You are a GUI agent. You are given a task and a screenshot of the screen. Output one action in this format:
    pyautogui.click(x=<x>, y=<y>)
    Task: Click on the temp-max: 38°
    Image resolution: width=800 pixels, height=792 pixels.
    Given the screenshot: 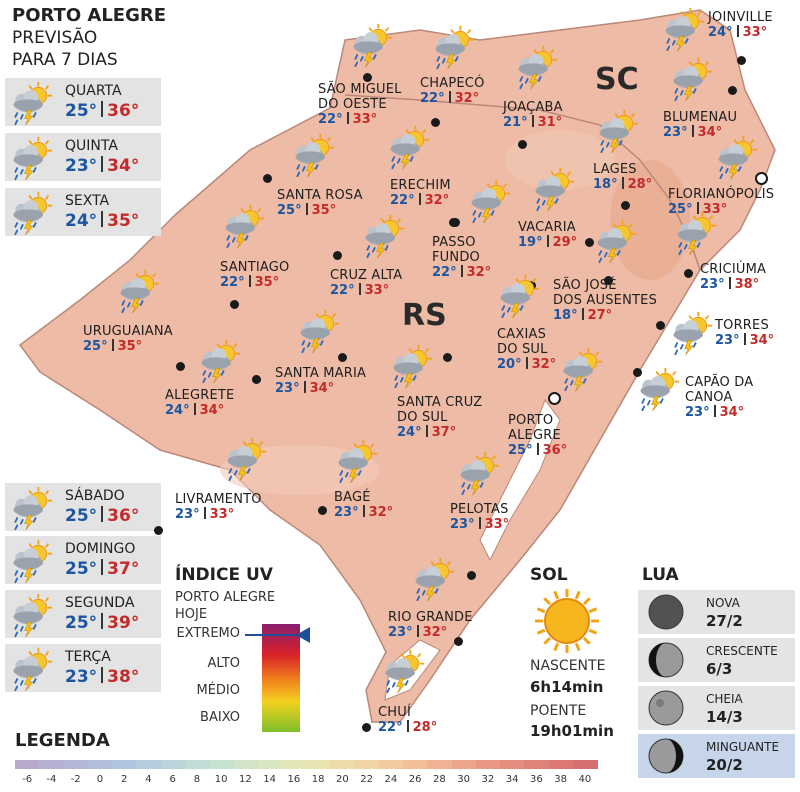 What is the action you would take?
    pyautogui.click(x=747, y=284)
    